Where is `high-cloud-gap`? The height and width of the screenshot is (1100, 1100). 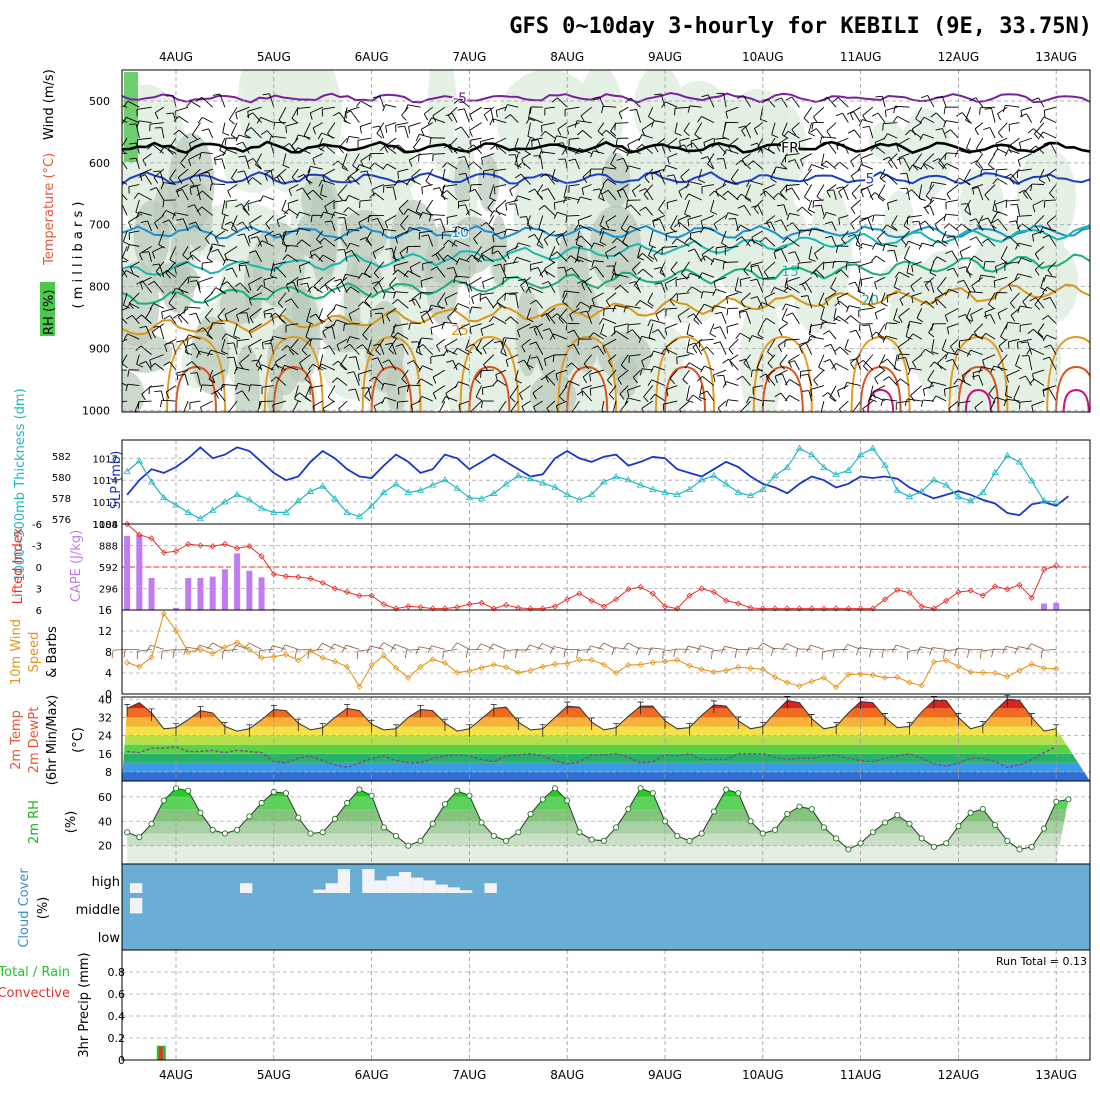
high-cloud-gap is located at coordinates (466, 891).